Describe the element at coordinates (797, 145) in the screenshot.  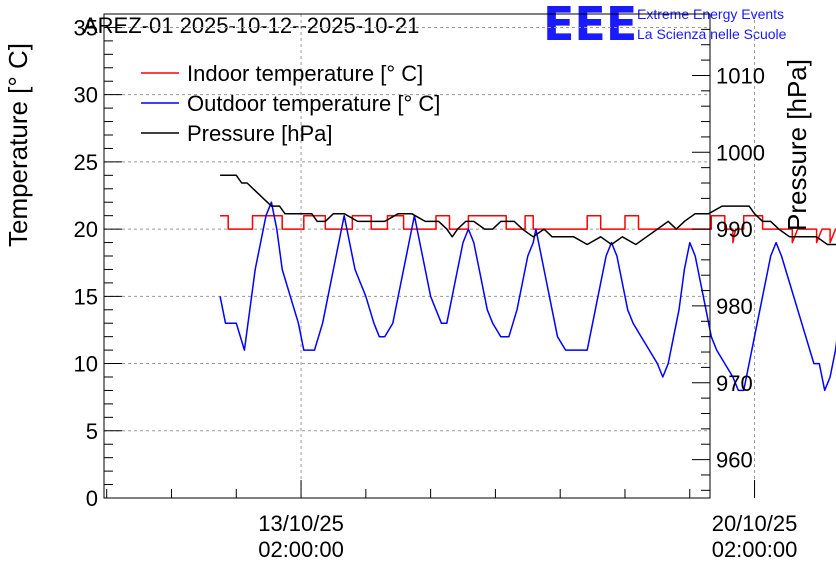
I see `y2-axis-title: Pressure [hPa]` at that location.